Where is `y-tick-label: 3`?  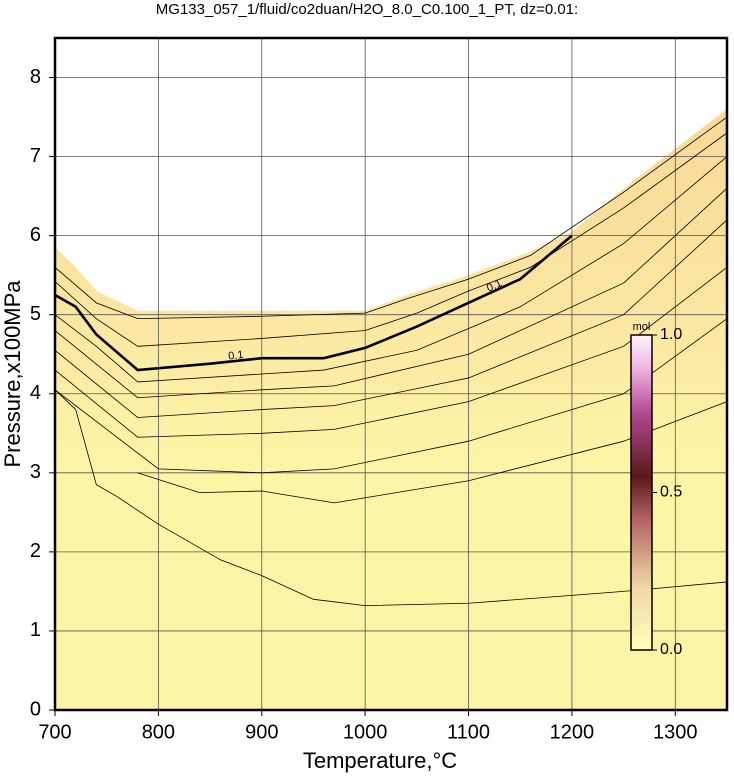 y-tick-label: 3 is located at coordinates (35, 472).